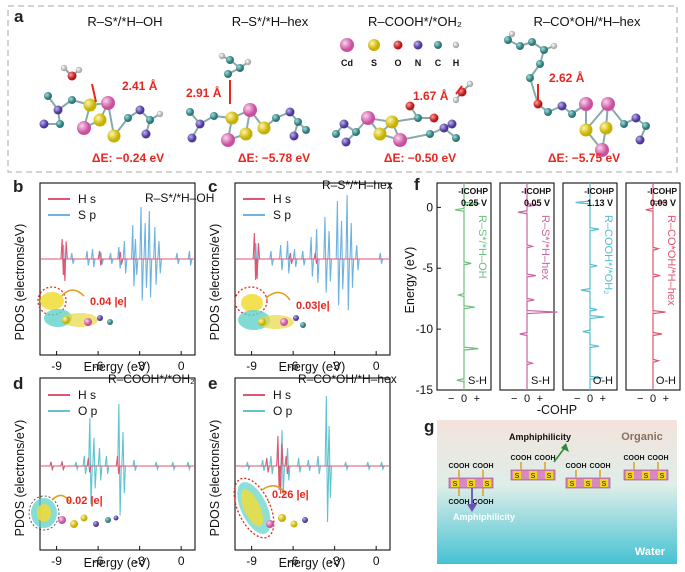  Describe the element at coordinates (98, 561) in the screenshot. I see `x-tick-label: -6` at that location.